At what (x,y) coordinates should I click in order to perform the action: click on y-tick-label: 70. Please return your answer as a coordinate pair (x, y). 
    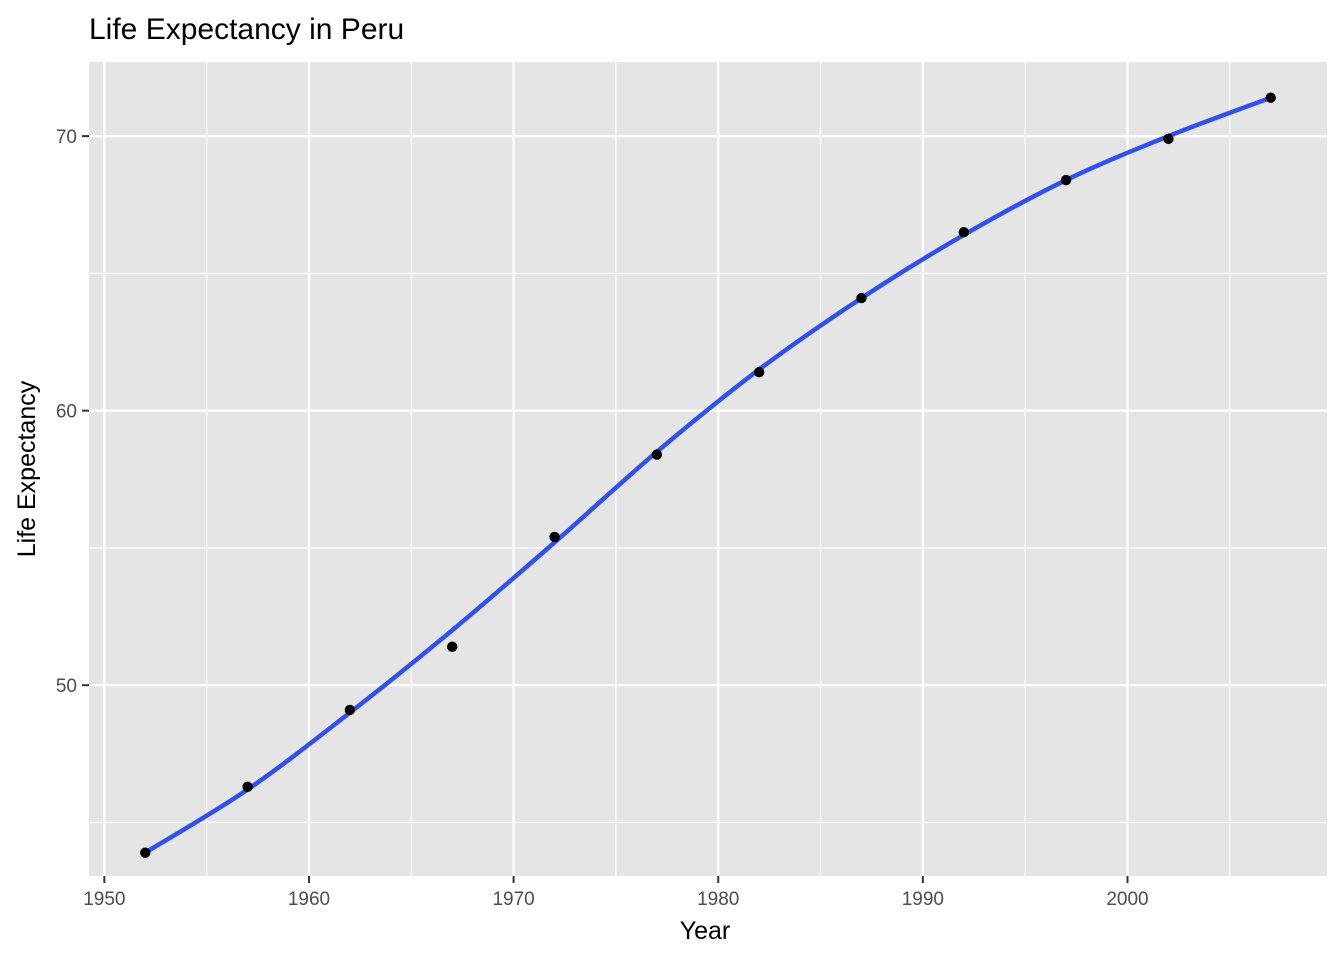
    Looking at the image, I should click on (66, 137).